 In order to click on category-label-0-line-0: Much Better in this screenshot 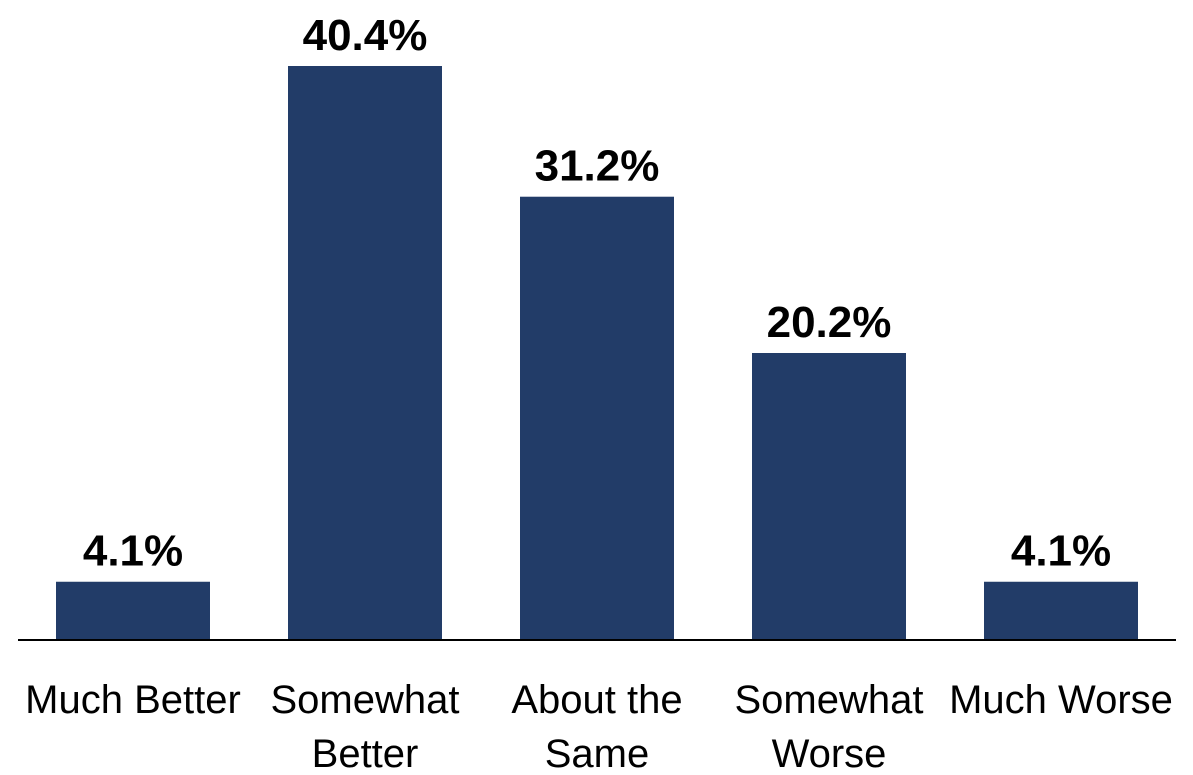, I will do `click(133, 700)`.